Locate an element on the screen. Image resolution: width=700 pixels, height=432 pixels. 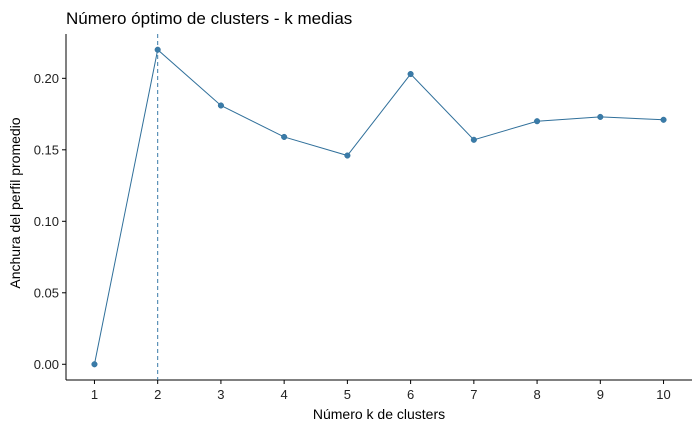
x-axis-title: Número k de clusters is located at coordinates (379, 414).